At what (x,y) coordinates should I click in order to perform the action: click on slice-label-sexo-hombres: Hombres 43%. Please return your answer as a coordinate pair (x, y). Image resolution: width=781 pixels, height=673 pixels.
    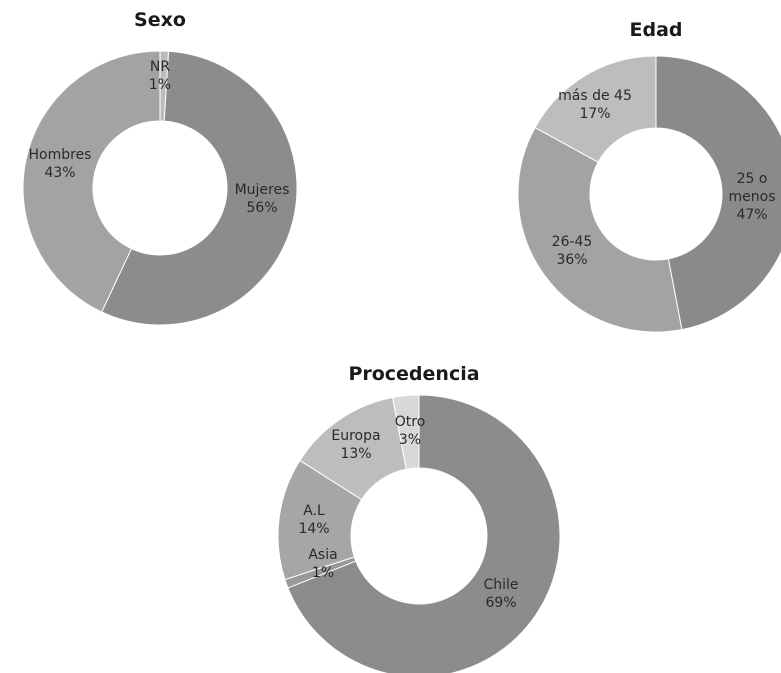
    Looking at the image, I should click on (60, 164).